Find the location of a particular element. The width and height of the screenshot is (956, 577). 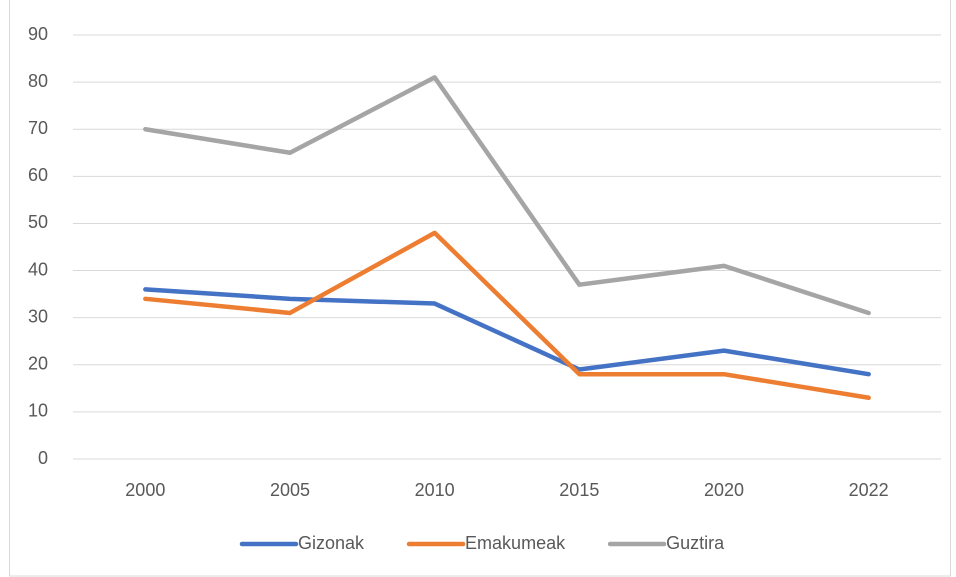

y-tick-label: 40 is located at coordinates (38, 269).